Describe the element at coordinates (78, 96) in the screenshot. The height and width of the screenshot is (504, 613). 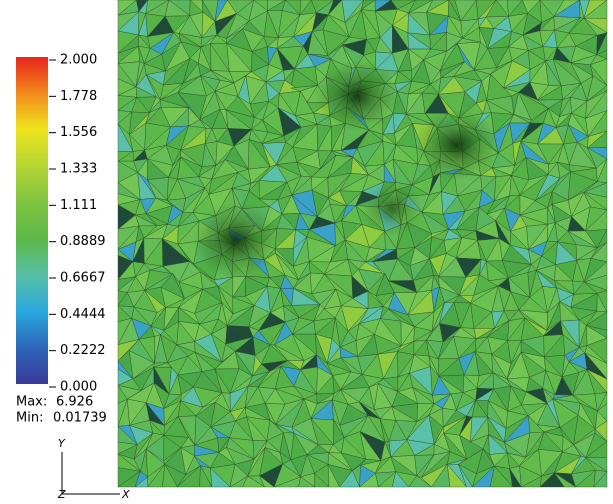
I see `tick-label: 1.778` at that location.